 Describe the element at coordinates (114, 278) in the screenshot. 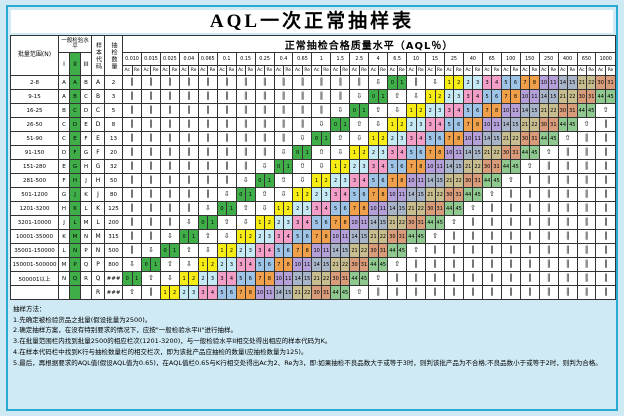

I see `sample-qty-cell: ###` at that location.